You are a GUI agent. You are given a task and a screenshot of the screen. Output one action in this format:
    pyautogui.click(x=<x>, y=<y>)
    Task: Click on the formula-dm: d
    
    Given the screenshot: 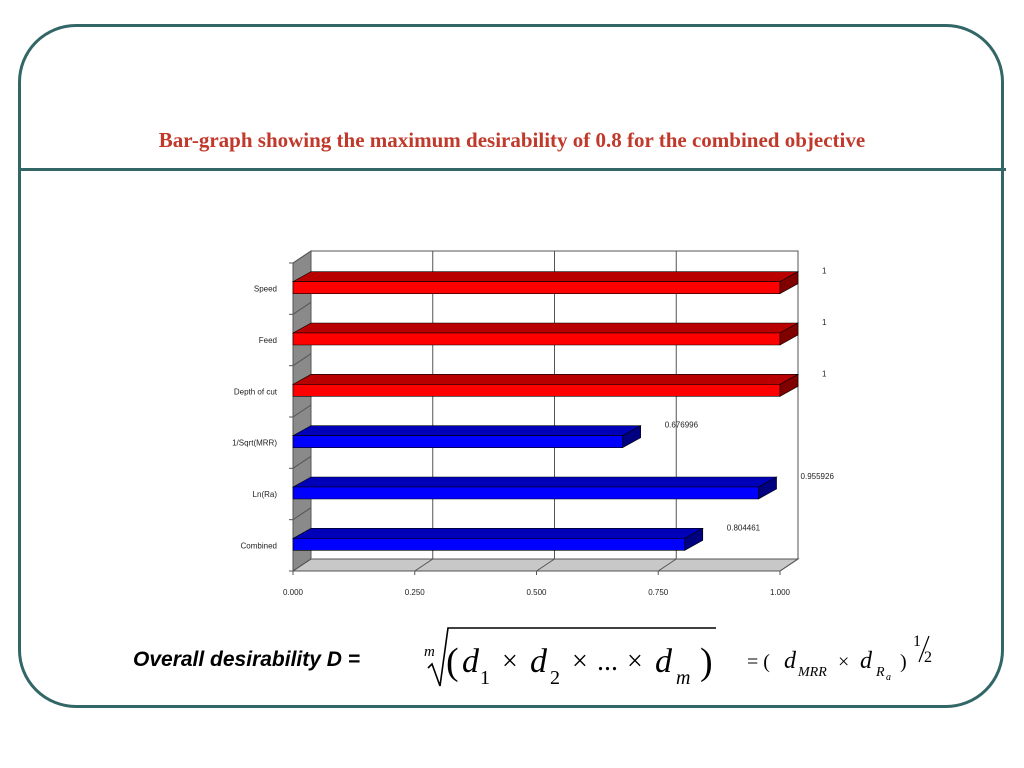 What is the action you would take?
    pyautogui.click(x=664, y=661)
    